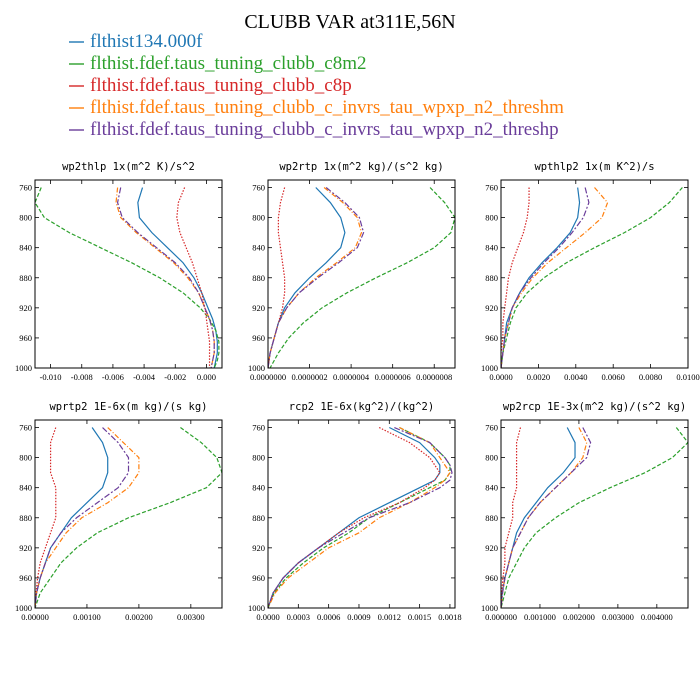  What do you see at coordinates (687, 377) in the screenshot?
I see `x-tick-label: 0.0100` at bounding box center [687, 377].